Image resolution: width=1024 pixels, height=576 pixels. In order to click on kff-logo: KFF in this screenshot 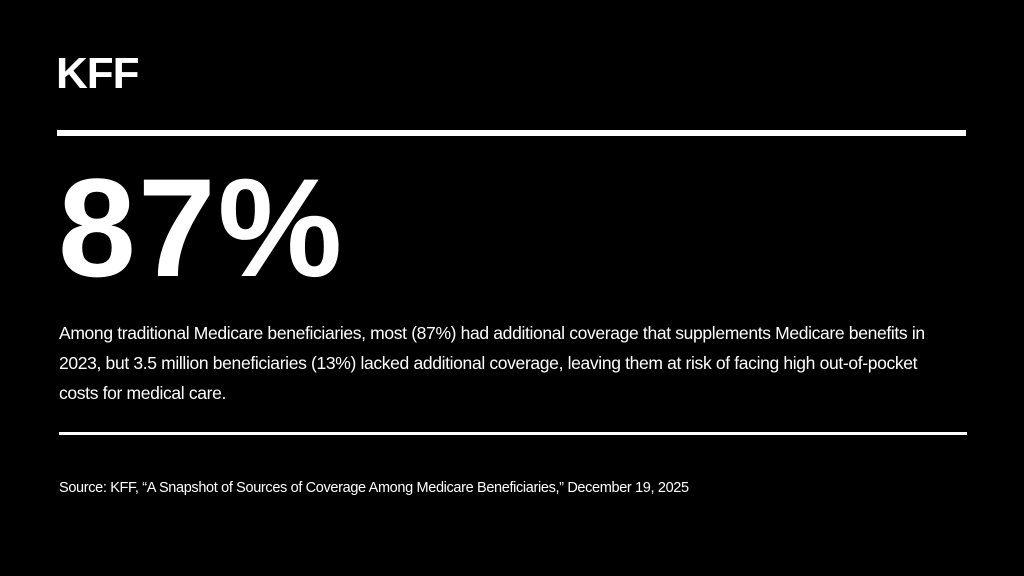, I will do `click(98, 73)`.